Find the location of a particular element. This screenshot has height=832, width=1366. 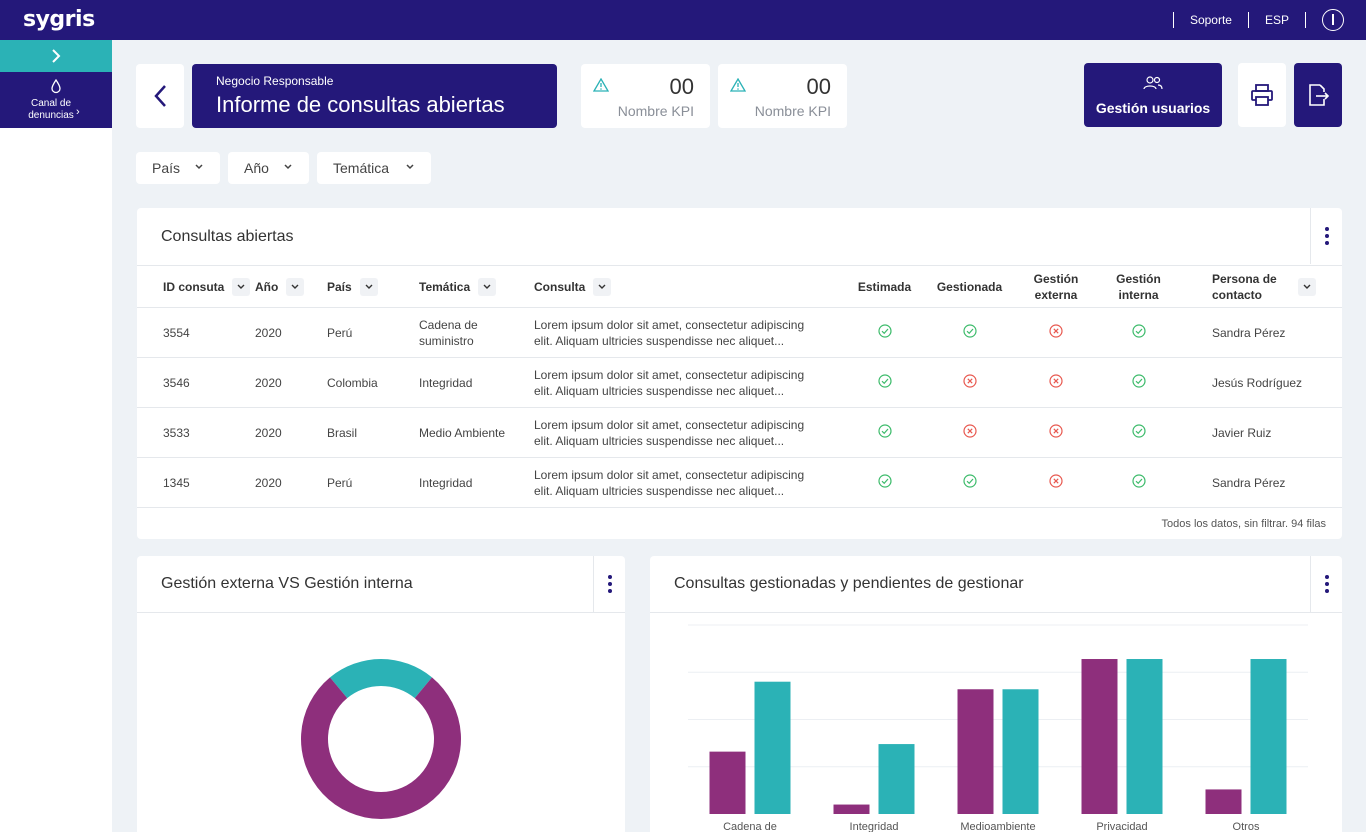

page-title: Informe de consultas abiertas is located at coordinates (360, 104).